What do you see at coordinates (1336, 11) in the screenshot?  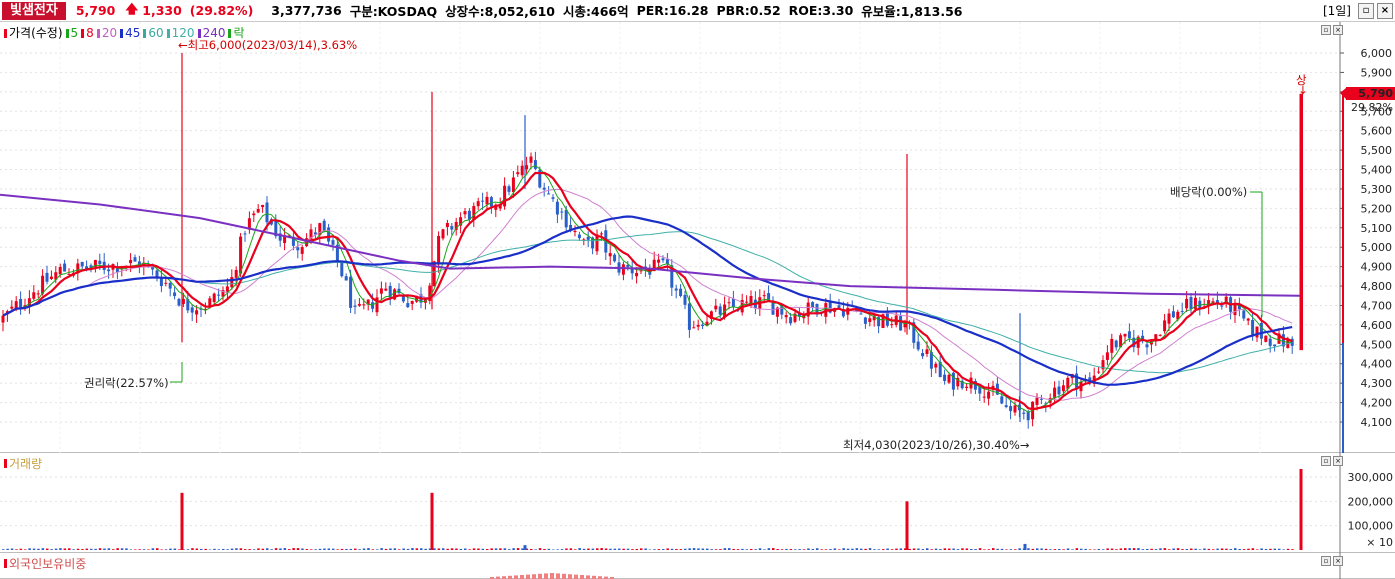 I see `period-selector: [1일]` at bounding box center [1336, 11].